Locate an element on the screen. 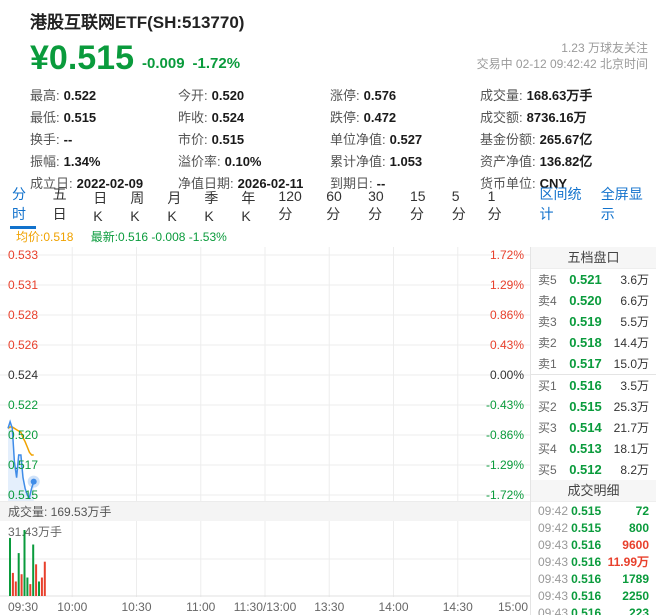 The height and width of the screenshot is (615, 656). level-label: 卖5 is located at coordinates (547, 280).